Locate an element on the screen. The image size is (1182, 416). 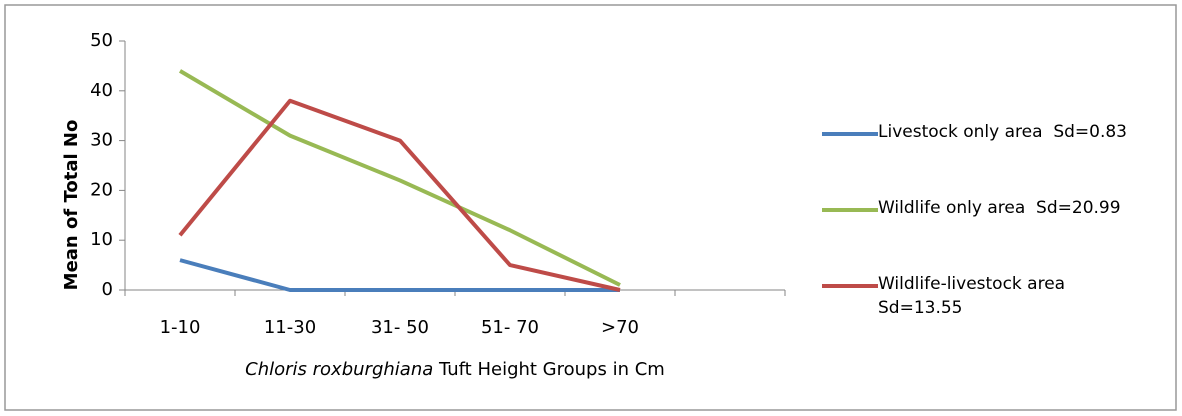
x-tick-label: >70 is located at coordinates (620, 327).